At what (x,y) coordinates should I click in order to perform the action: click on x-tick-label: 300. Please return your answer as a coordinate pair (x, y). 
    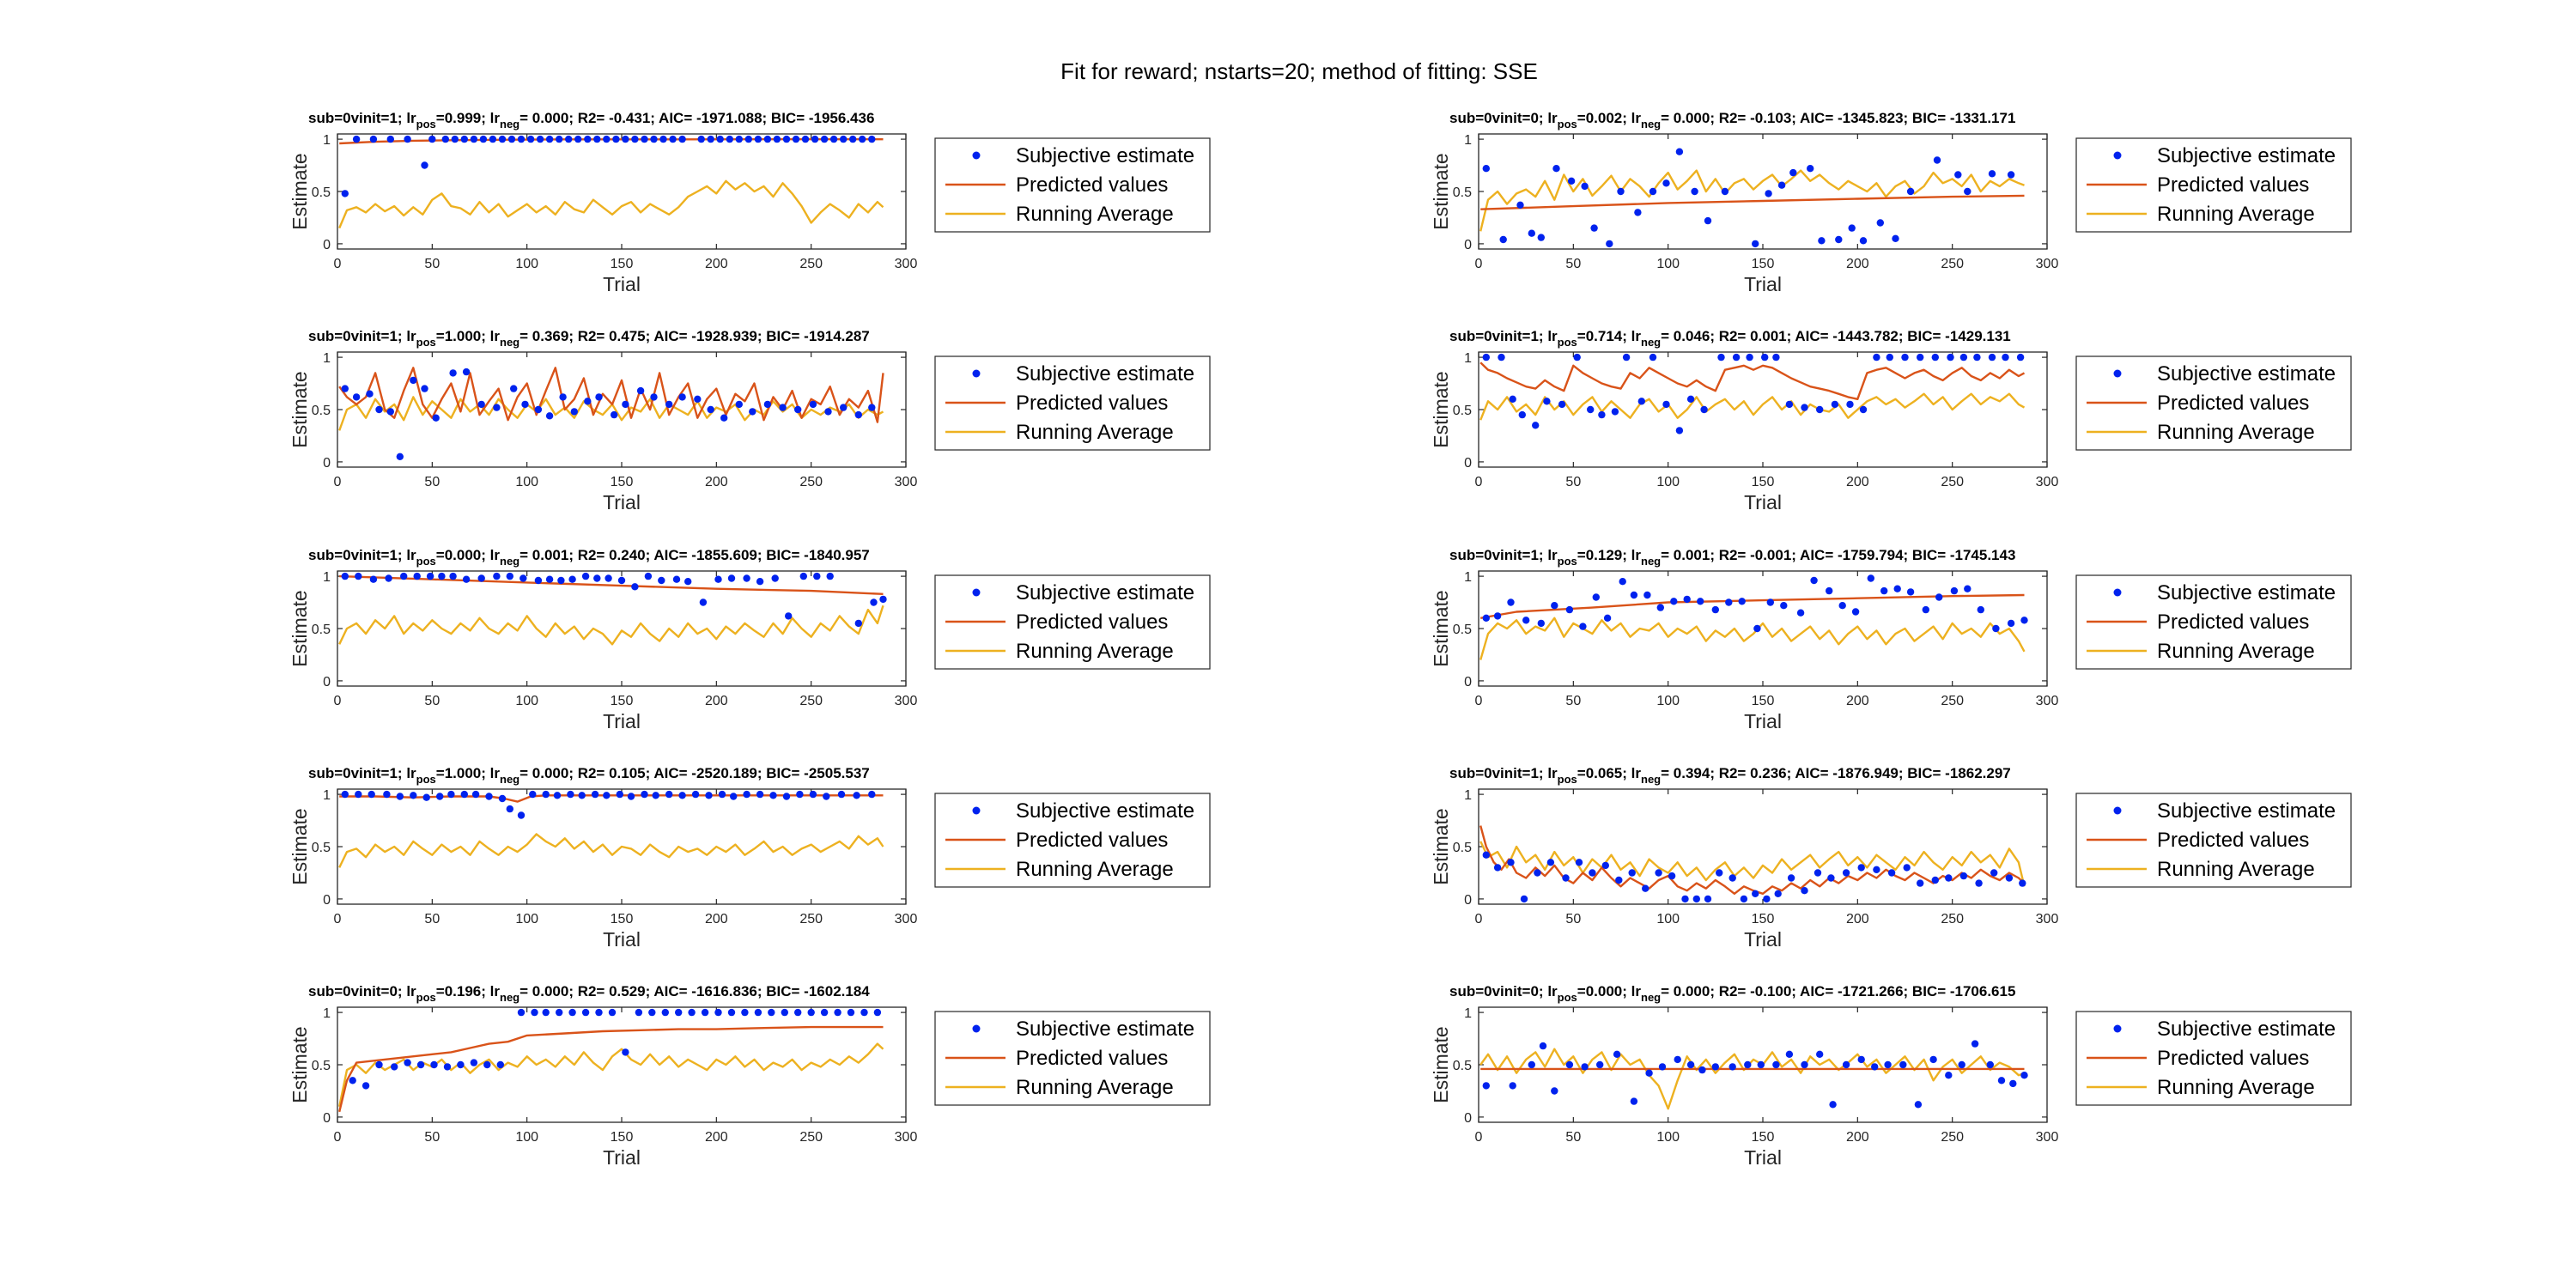
    Looking at the image, I should click on (907, 264).